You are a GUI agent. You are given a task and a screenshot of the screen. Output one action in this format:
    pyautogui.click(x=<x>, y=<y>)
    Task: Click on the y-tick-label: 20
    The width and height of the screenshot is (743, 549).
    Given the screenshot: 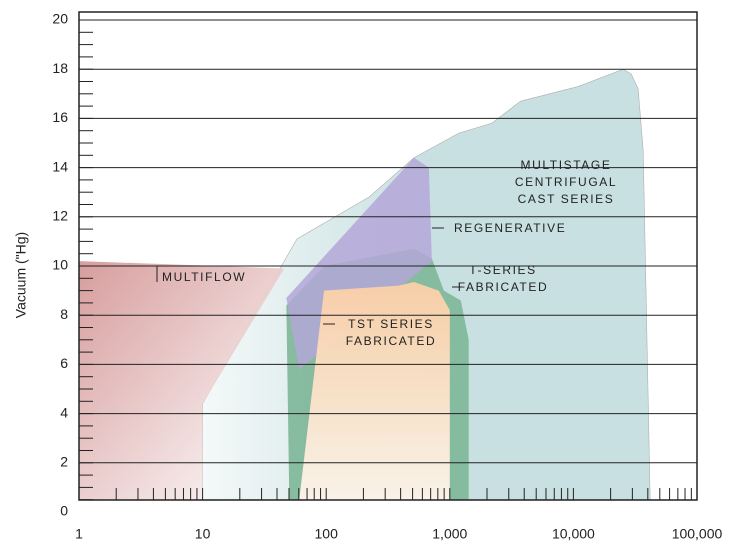 What is the action you would take?
    pyautogui.click(x=60, y=19)
    